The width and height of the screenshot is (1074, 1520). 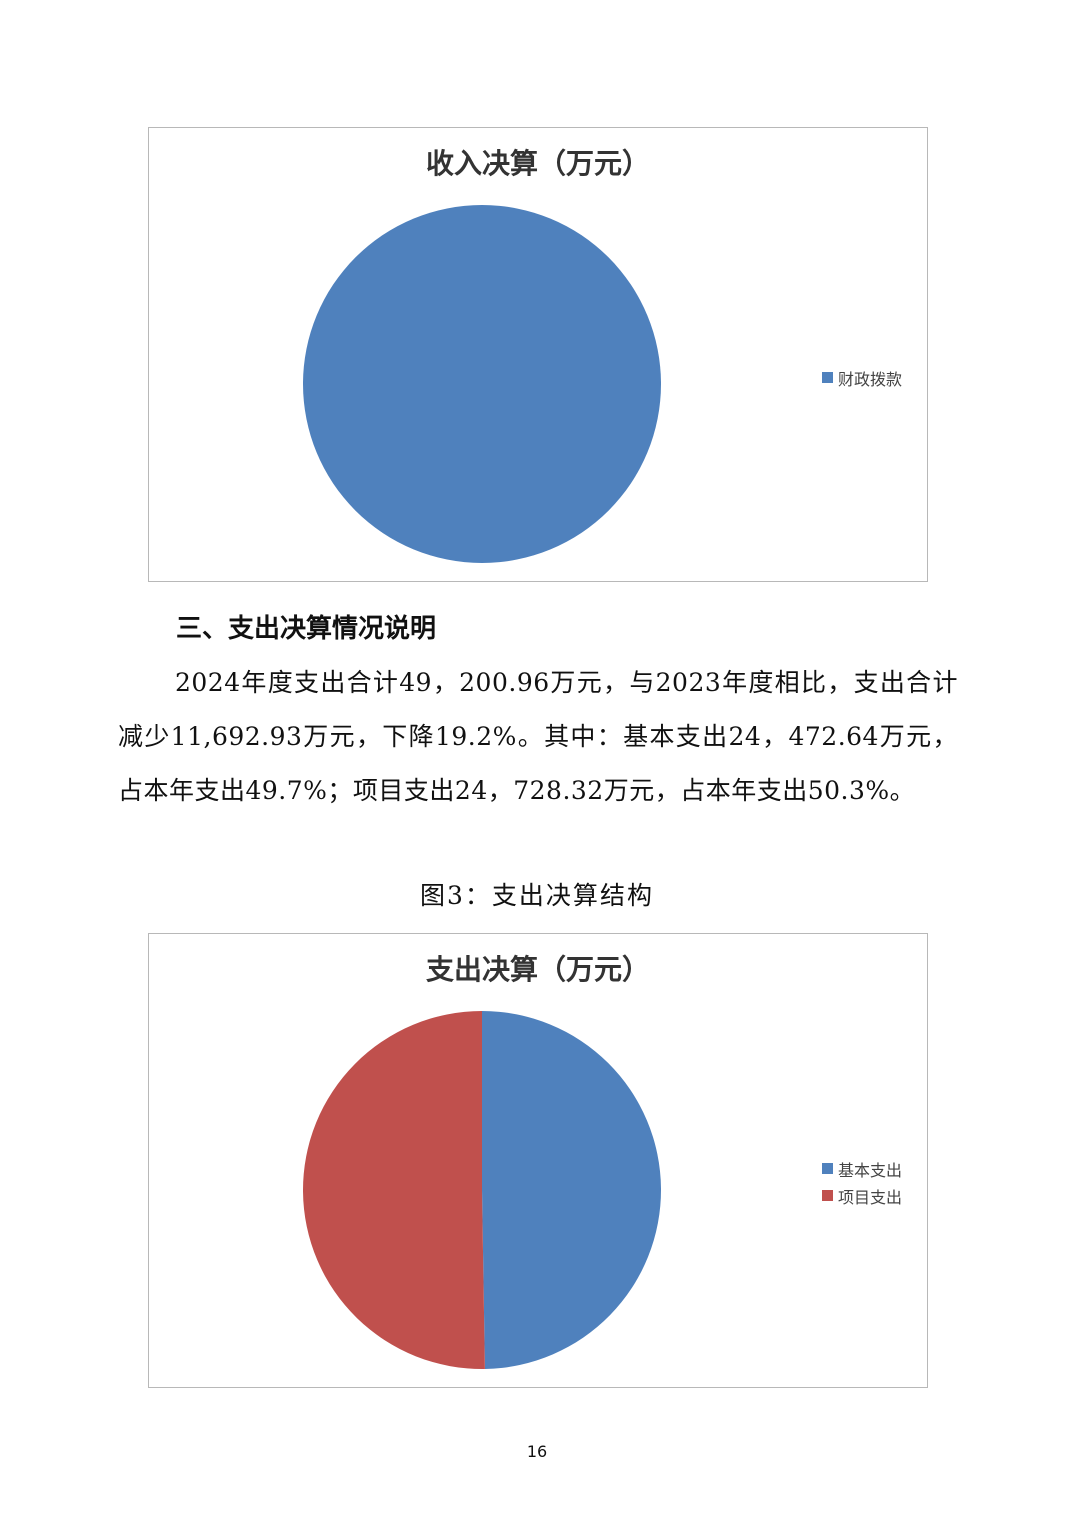 I want to click on section-heading: 三、支出决算情况说明, so click(x=306, y=629).